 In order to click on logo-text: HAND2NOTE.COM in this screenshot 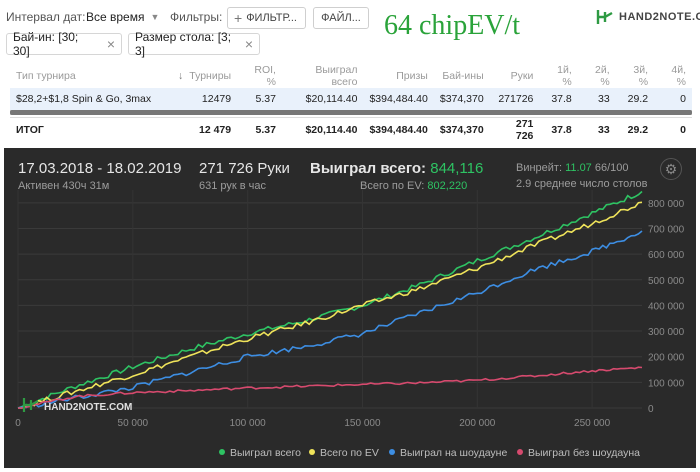, I will do `click(659, 17)`.